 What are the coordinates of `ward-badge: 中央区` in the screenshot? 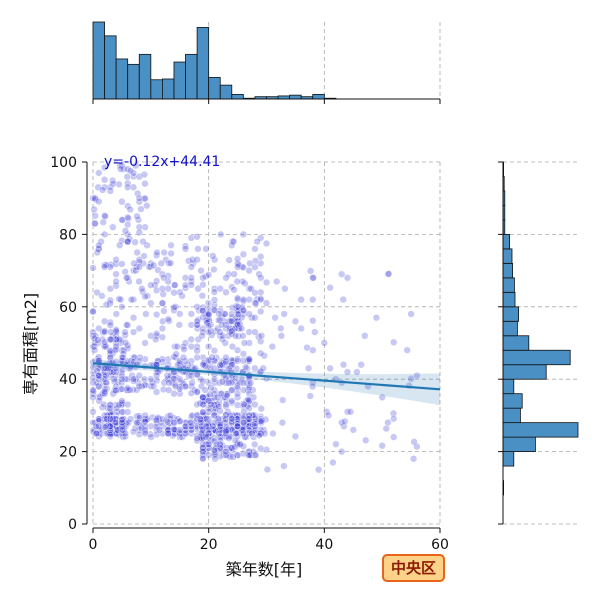 It's located at (413, 568).